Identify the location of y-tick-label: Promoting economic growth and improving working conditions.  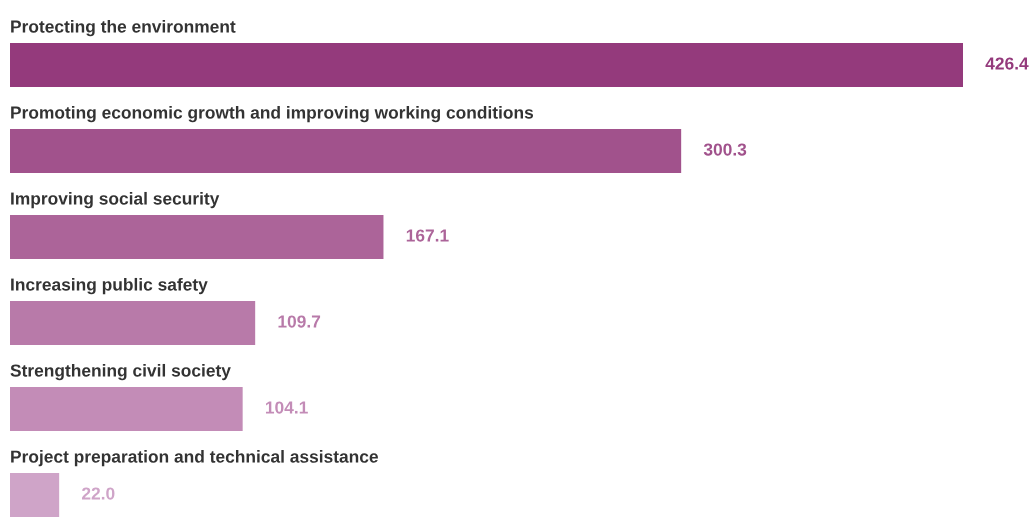
(272, 114).